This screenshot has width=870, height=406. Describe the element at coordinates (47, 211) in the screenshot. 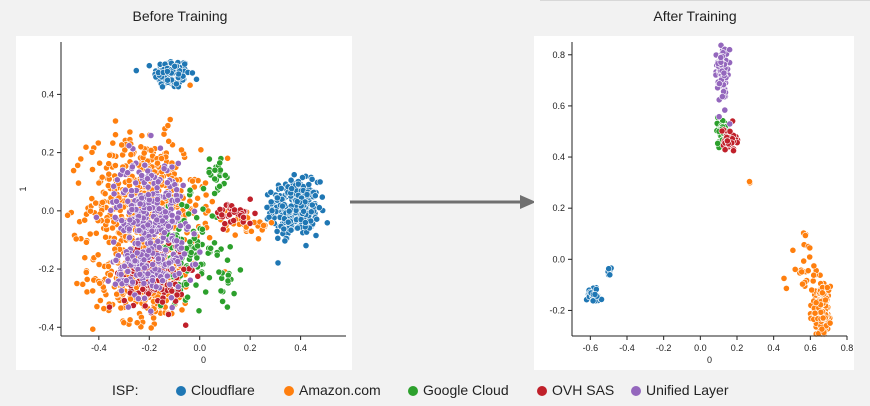

I see `y-tick-label: 0.0` at that location.